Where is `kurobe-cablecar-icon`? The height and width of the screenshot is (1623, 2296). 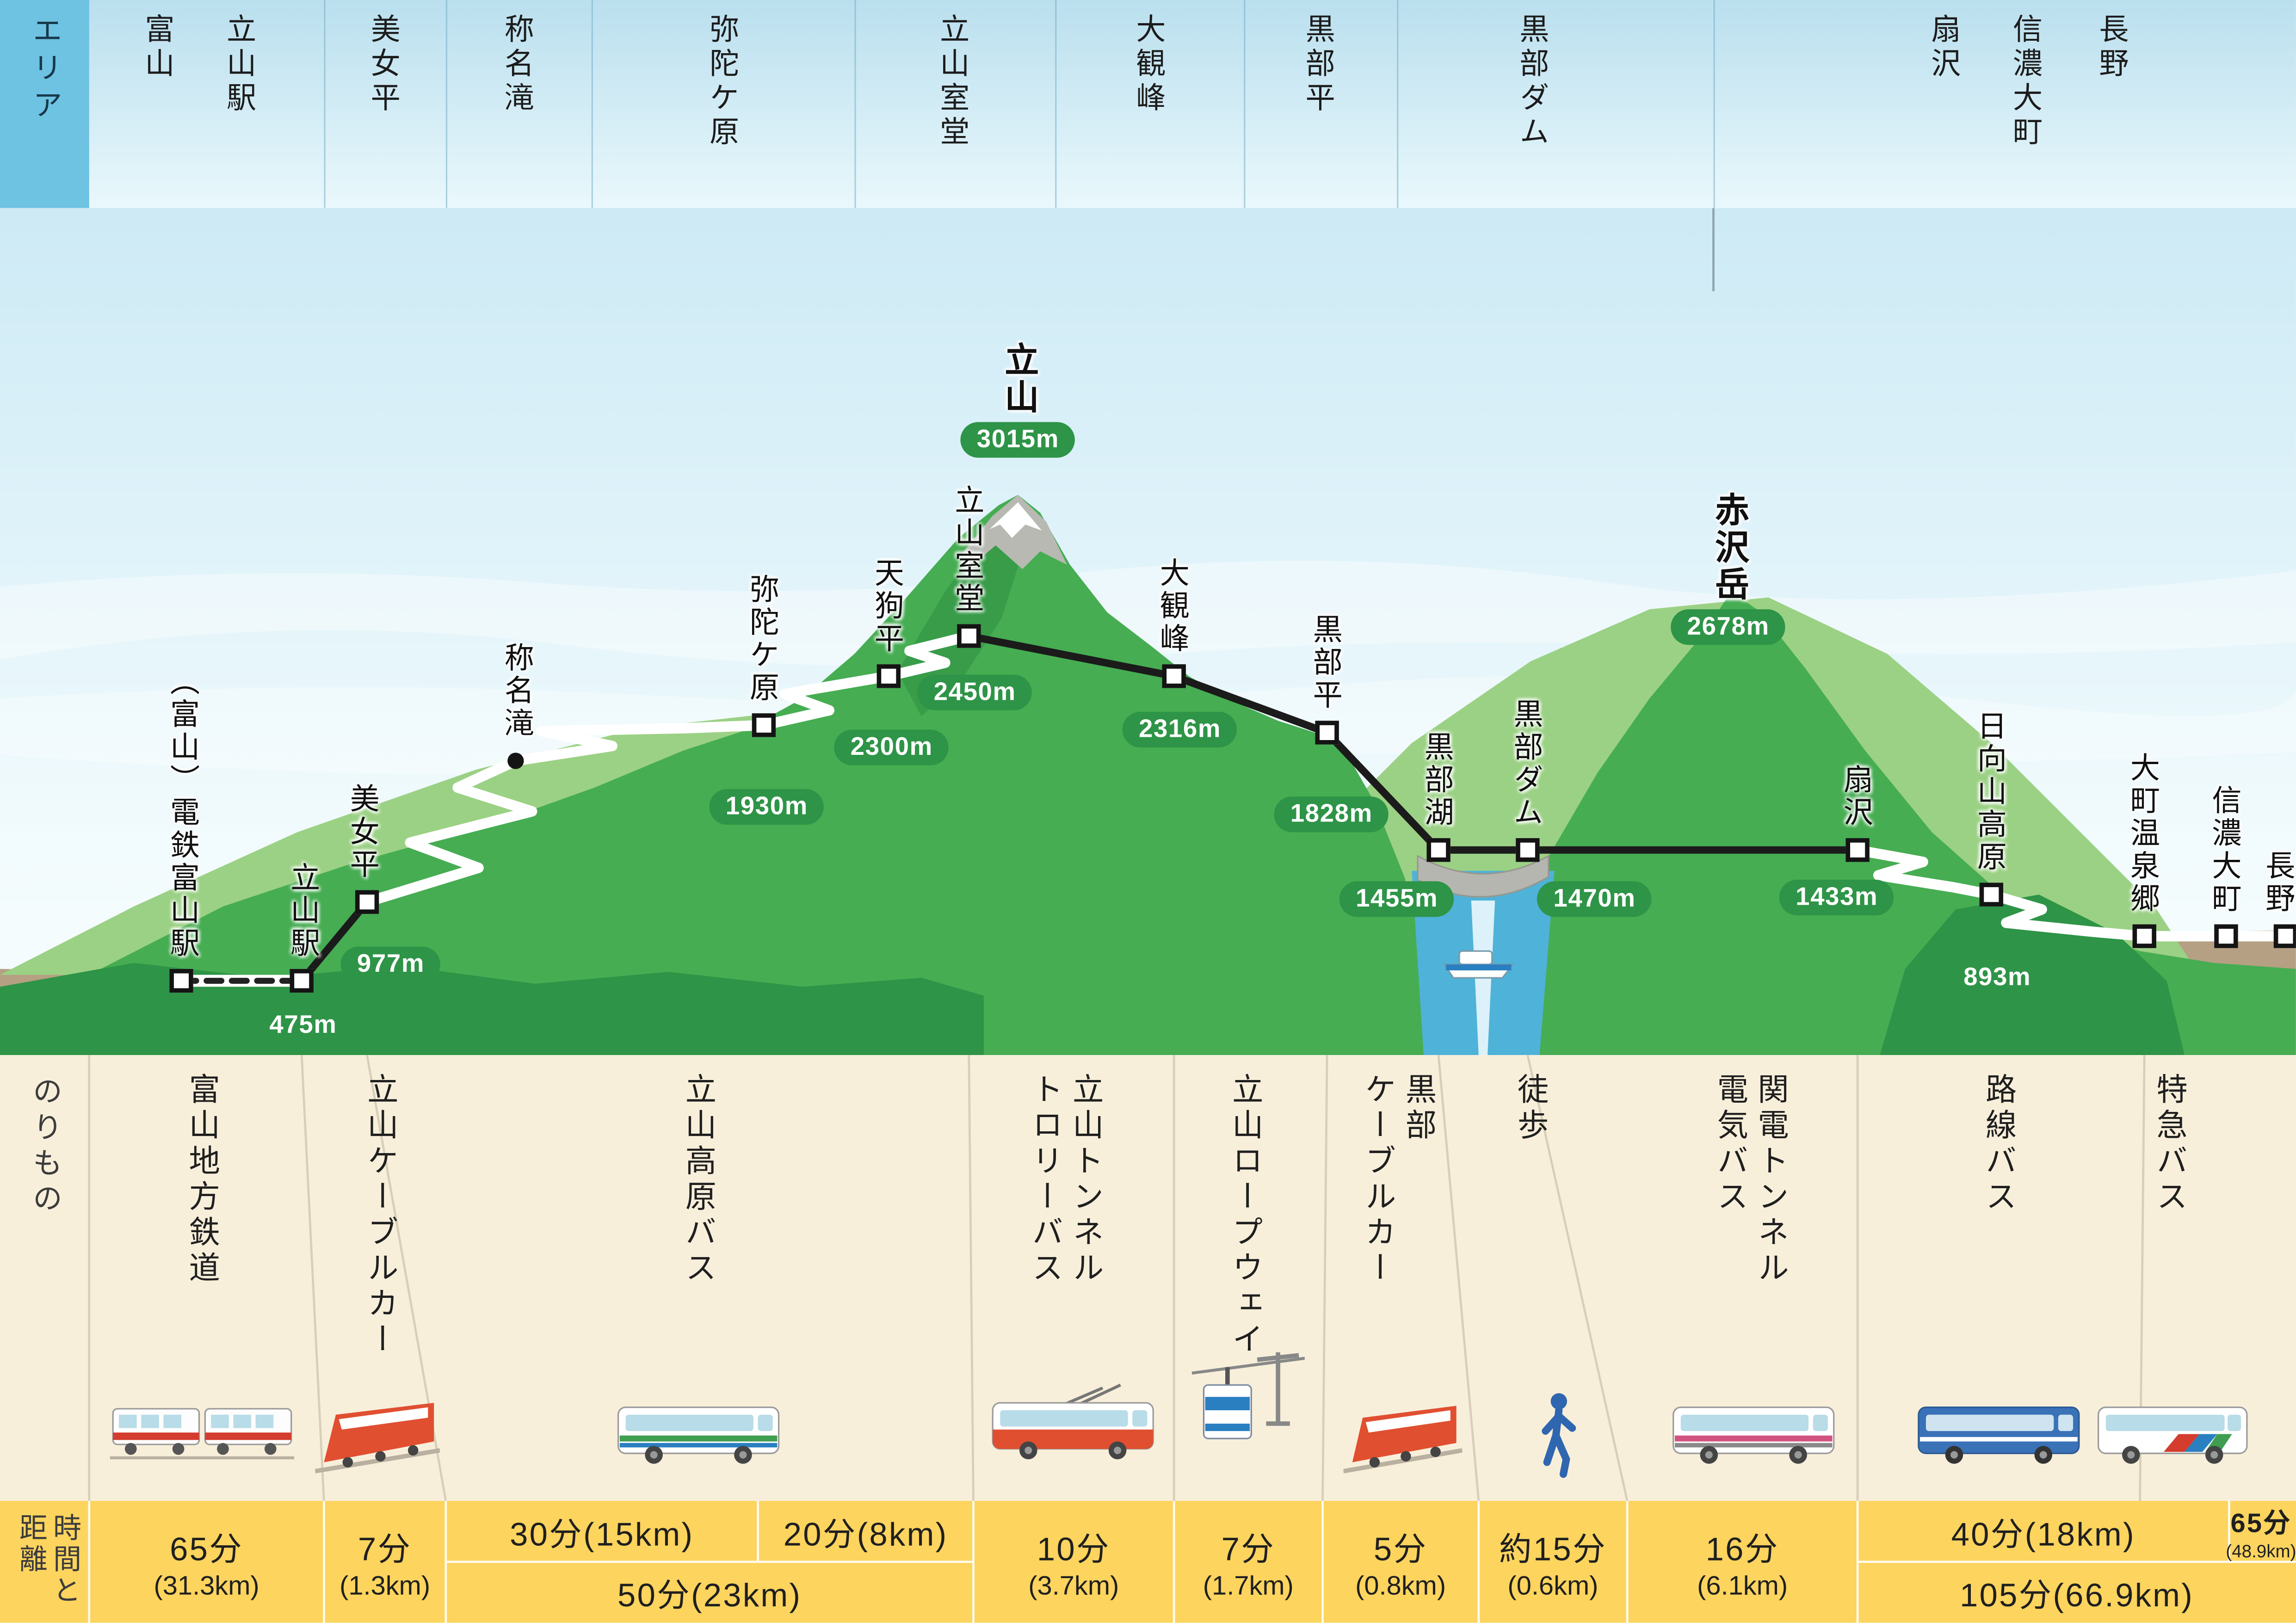
kurobe-cablecar-icon is located at coordinates (1403, 1442).